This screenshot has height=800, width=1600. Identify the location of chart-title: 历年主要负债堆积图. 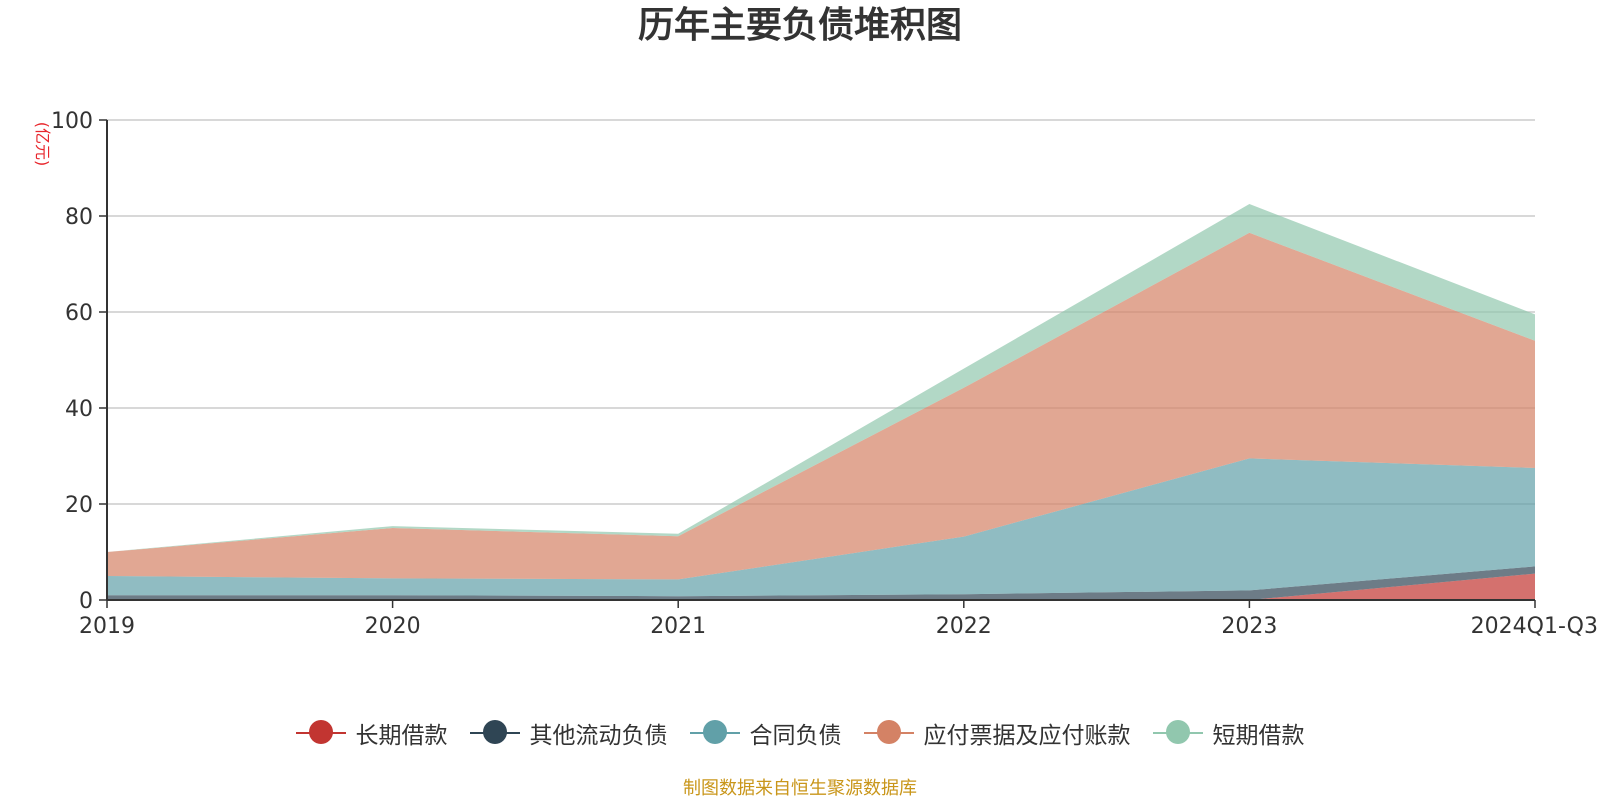
(799, 25).